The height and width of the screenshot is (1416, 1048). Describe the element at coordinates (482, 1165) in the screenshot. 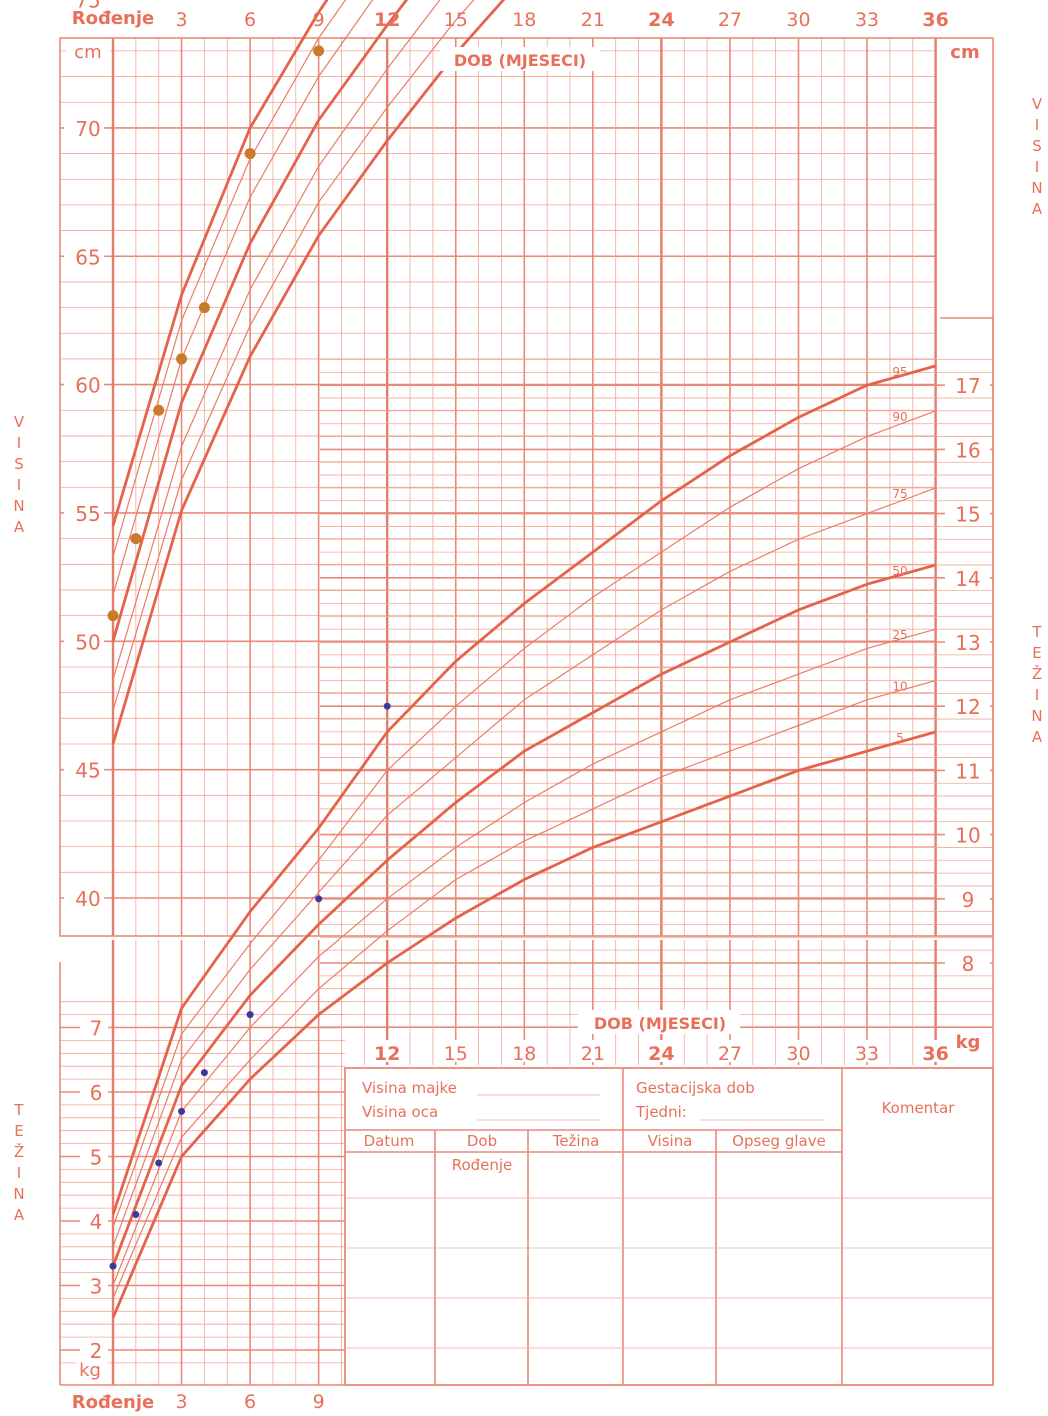

I see `dob-subheader: Rođenje` at that location.